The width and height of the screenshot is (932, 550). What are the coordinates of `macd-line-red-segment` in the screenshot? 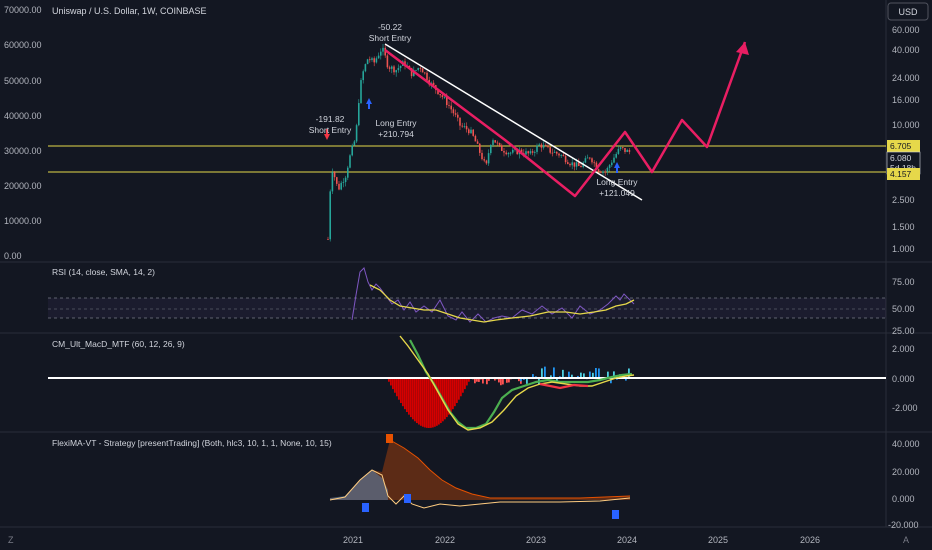 It's located at (564, 386).